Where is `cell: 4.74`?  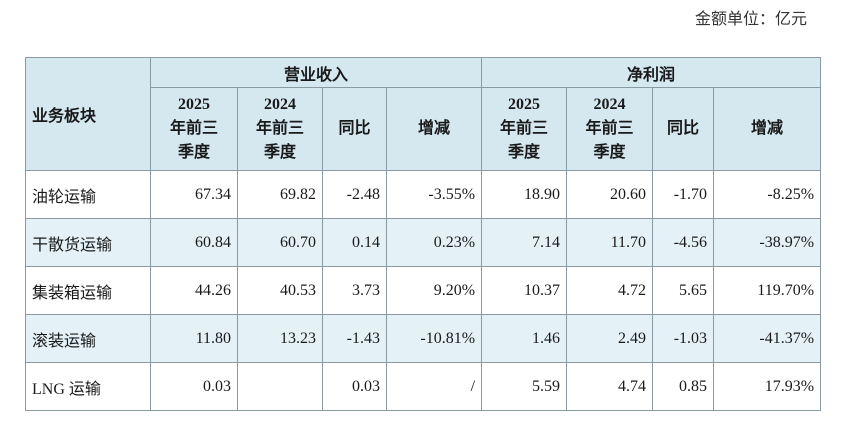
cell: 4.74 is located at coordinates (610, 386).